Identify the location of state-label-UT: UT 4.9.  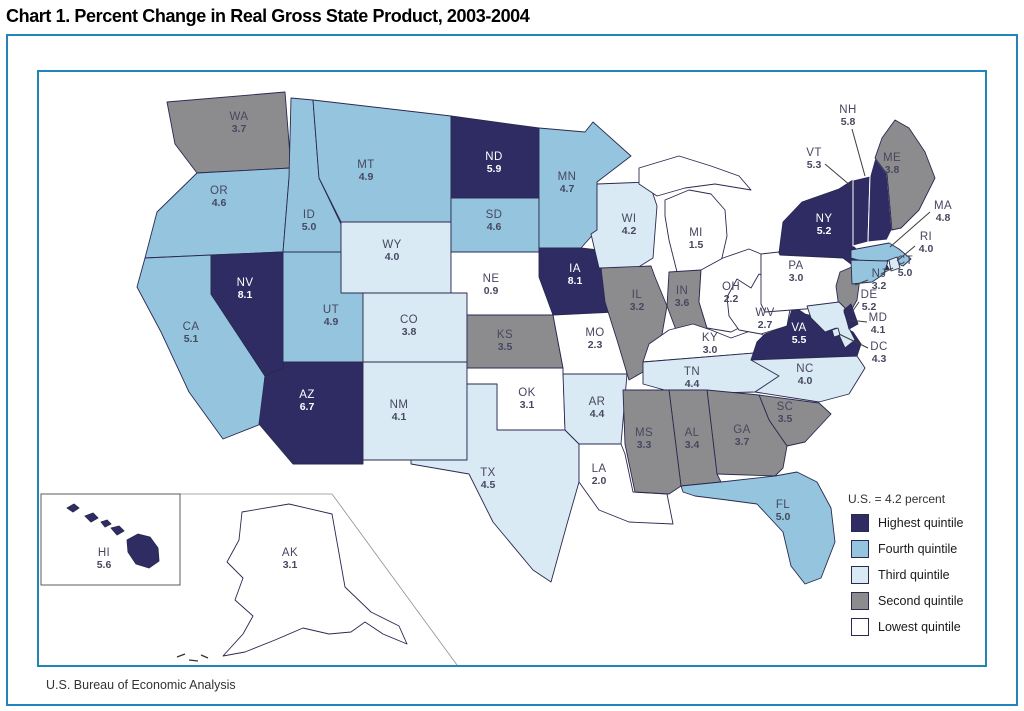
(331, 316).